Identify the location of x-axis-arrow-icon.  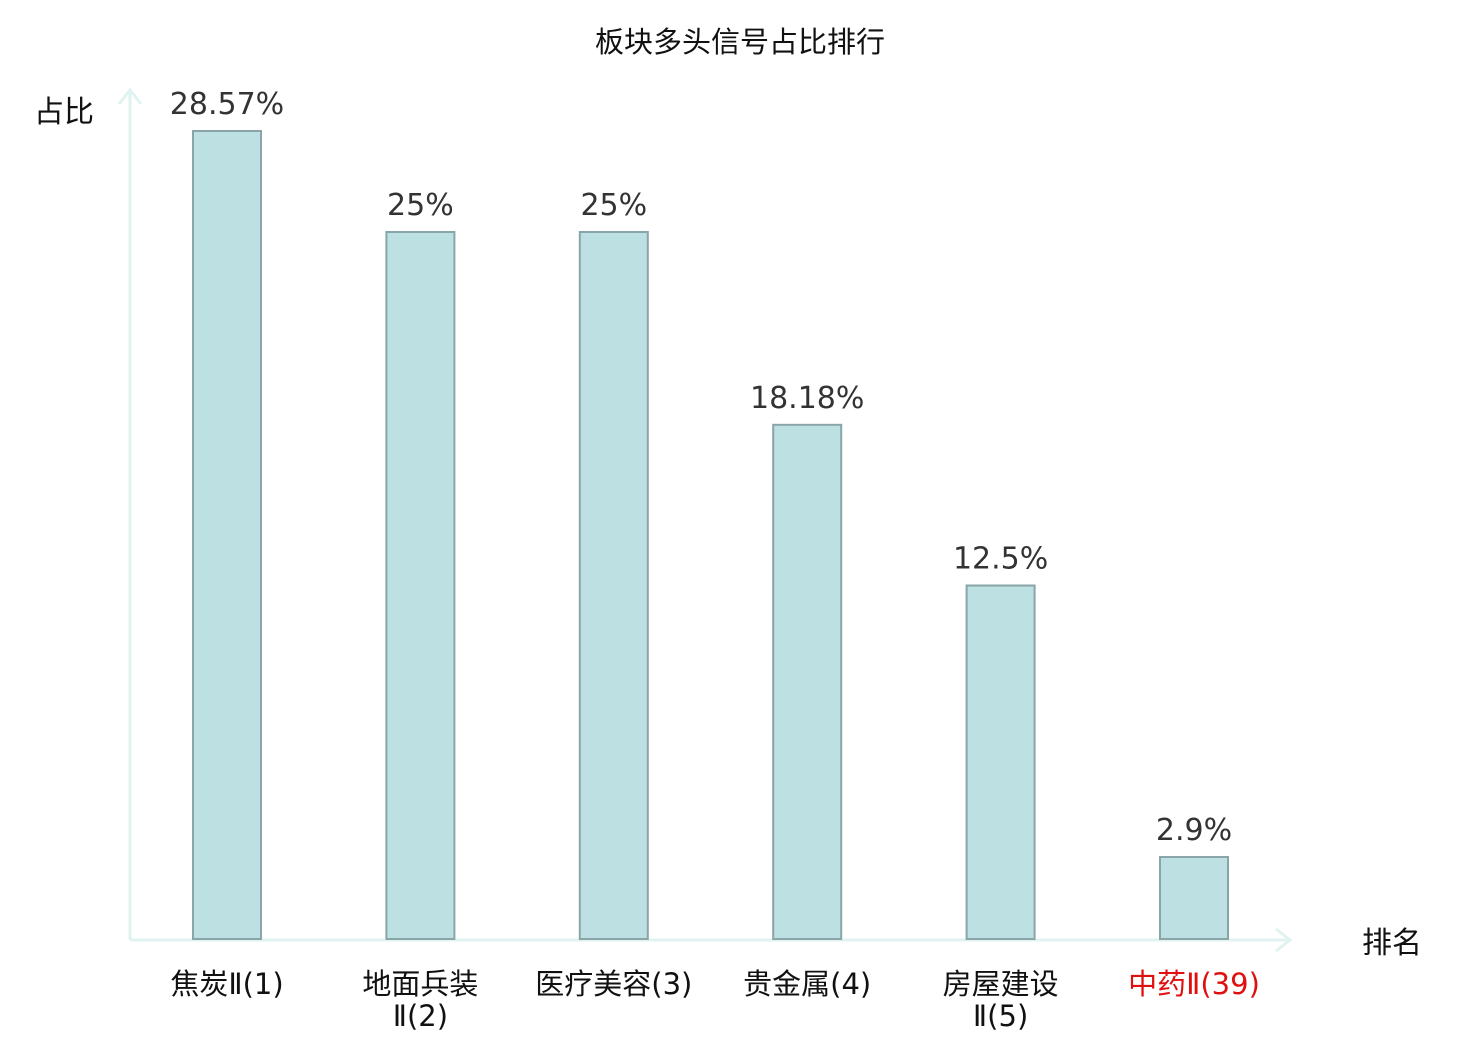
(1284, 940).